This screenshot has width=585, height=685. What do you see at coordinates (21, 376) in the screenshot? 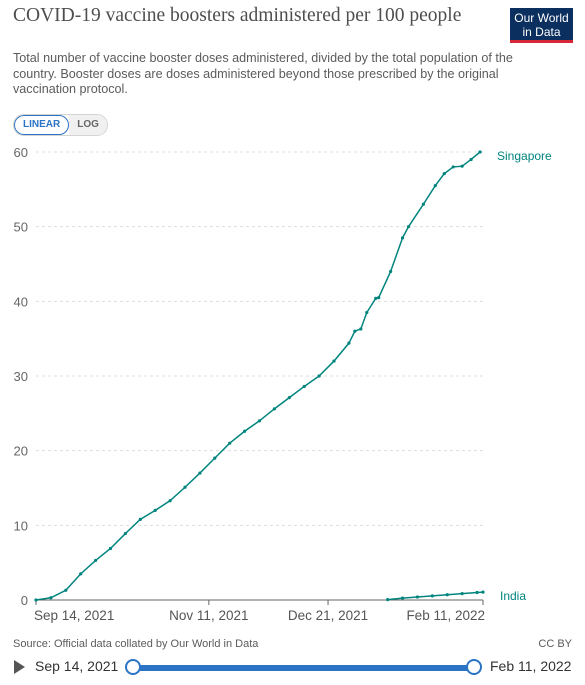
I see `y-tick-label: 30` at bounding box center [21, 376].